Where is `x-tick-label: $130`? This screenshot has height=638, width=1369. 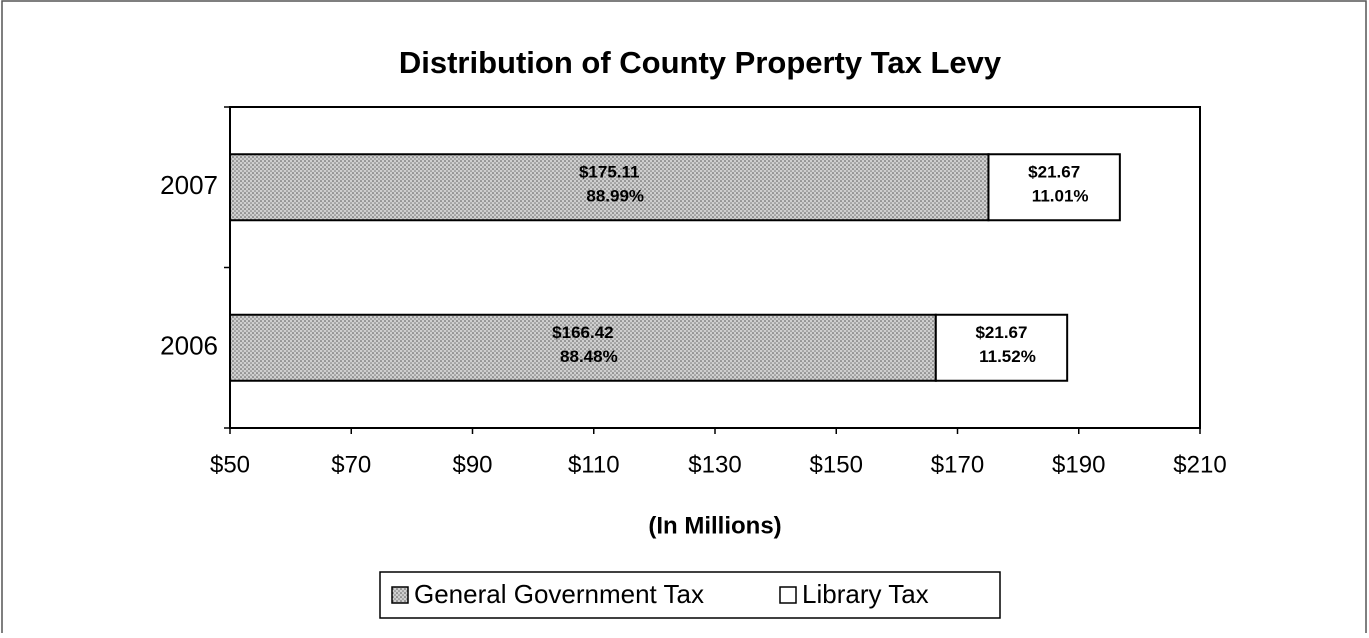 x-tick-label: $130 is located at coordinates (714, 464).